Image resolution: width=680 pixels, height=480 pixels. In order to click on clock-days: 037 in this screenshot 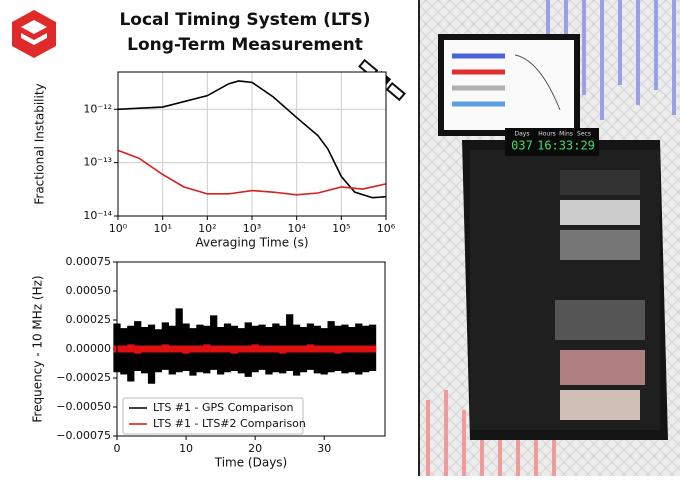, I will do `click(522, 146)`.